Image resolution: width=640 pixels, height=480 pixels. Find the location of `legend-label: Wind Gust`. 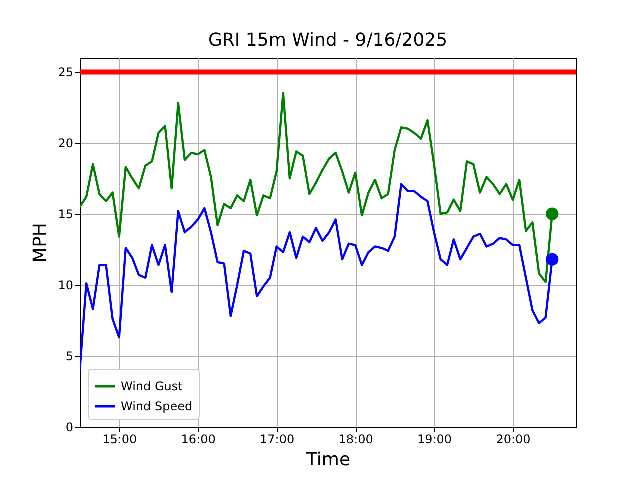

legend-label: Wind Gust is located at coordinates (152, 387).